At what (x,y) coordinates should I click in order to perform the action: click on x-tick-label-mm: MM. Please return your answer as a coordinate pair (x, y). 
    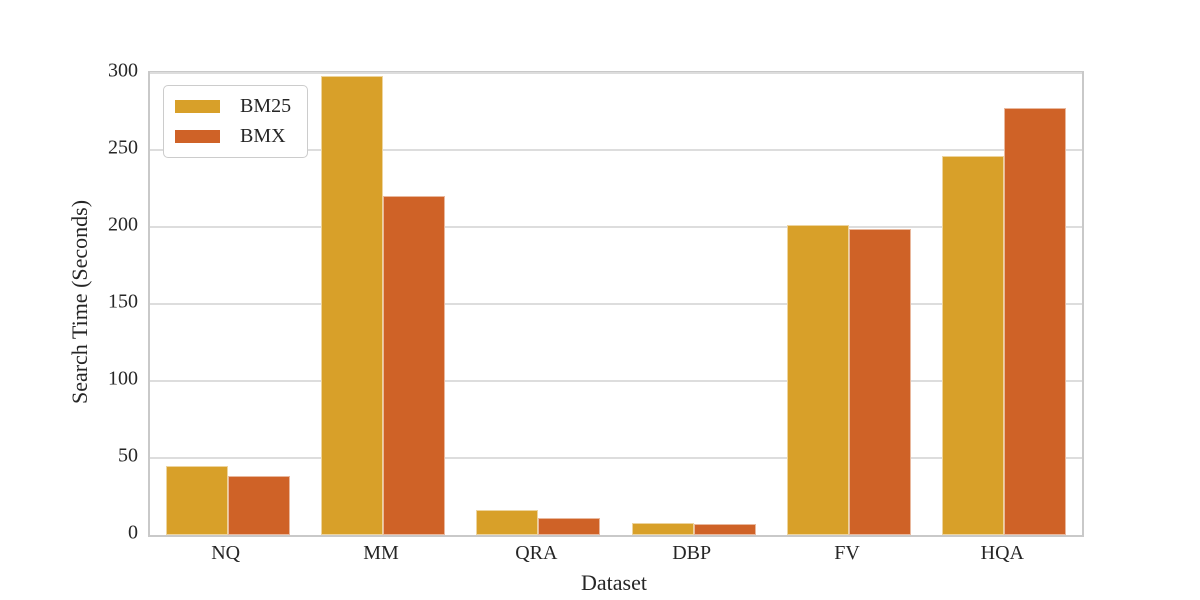
    Looking at the image, I should click on (381, 553).